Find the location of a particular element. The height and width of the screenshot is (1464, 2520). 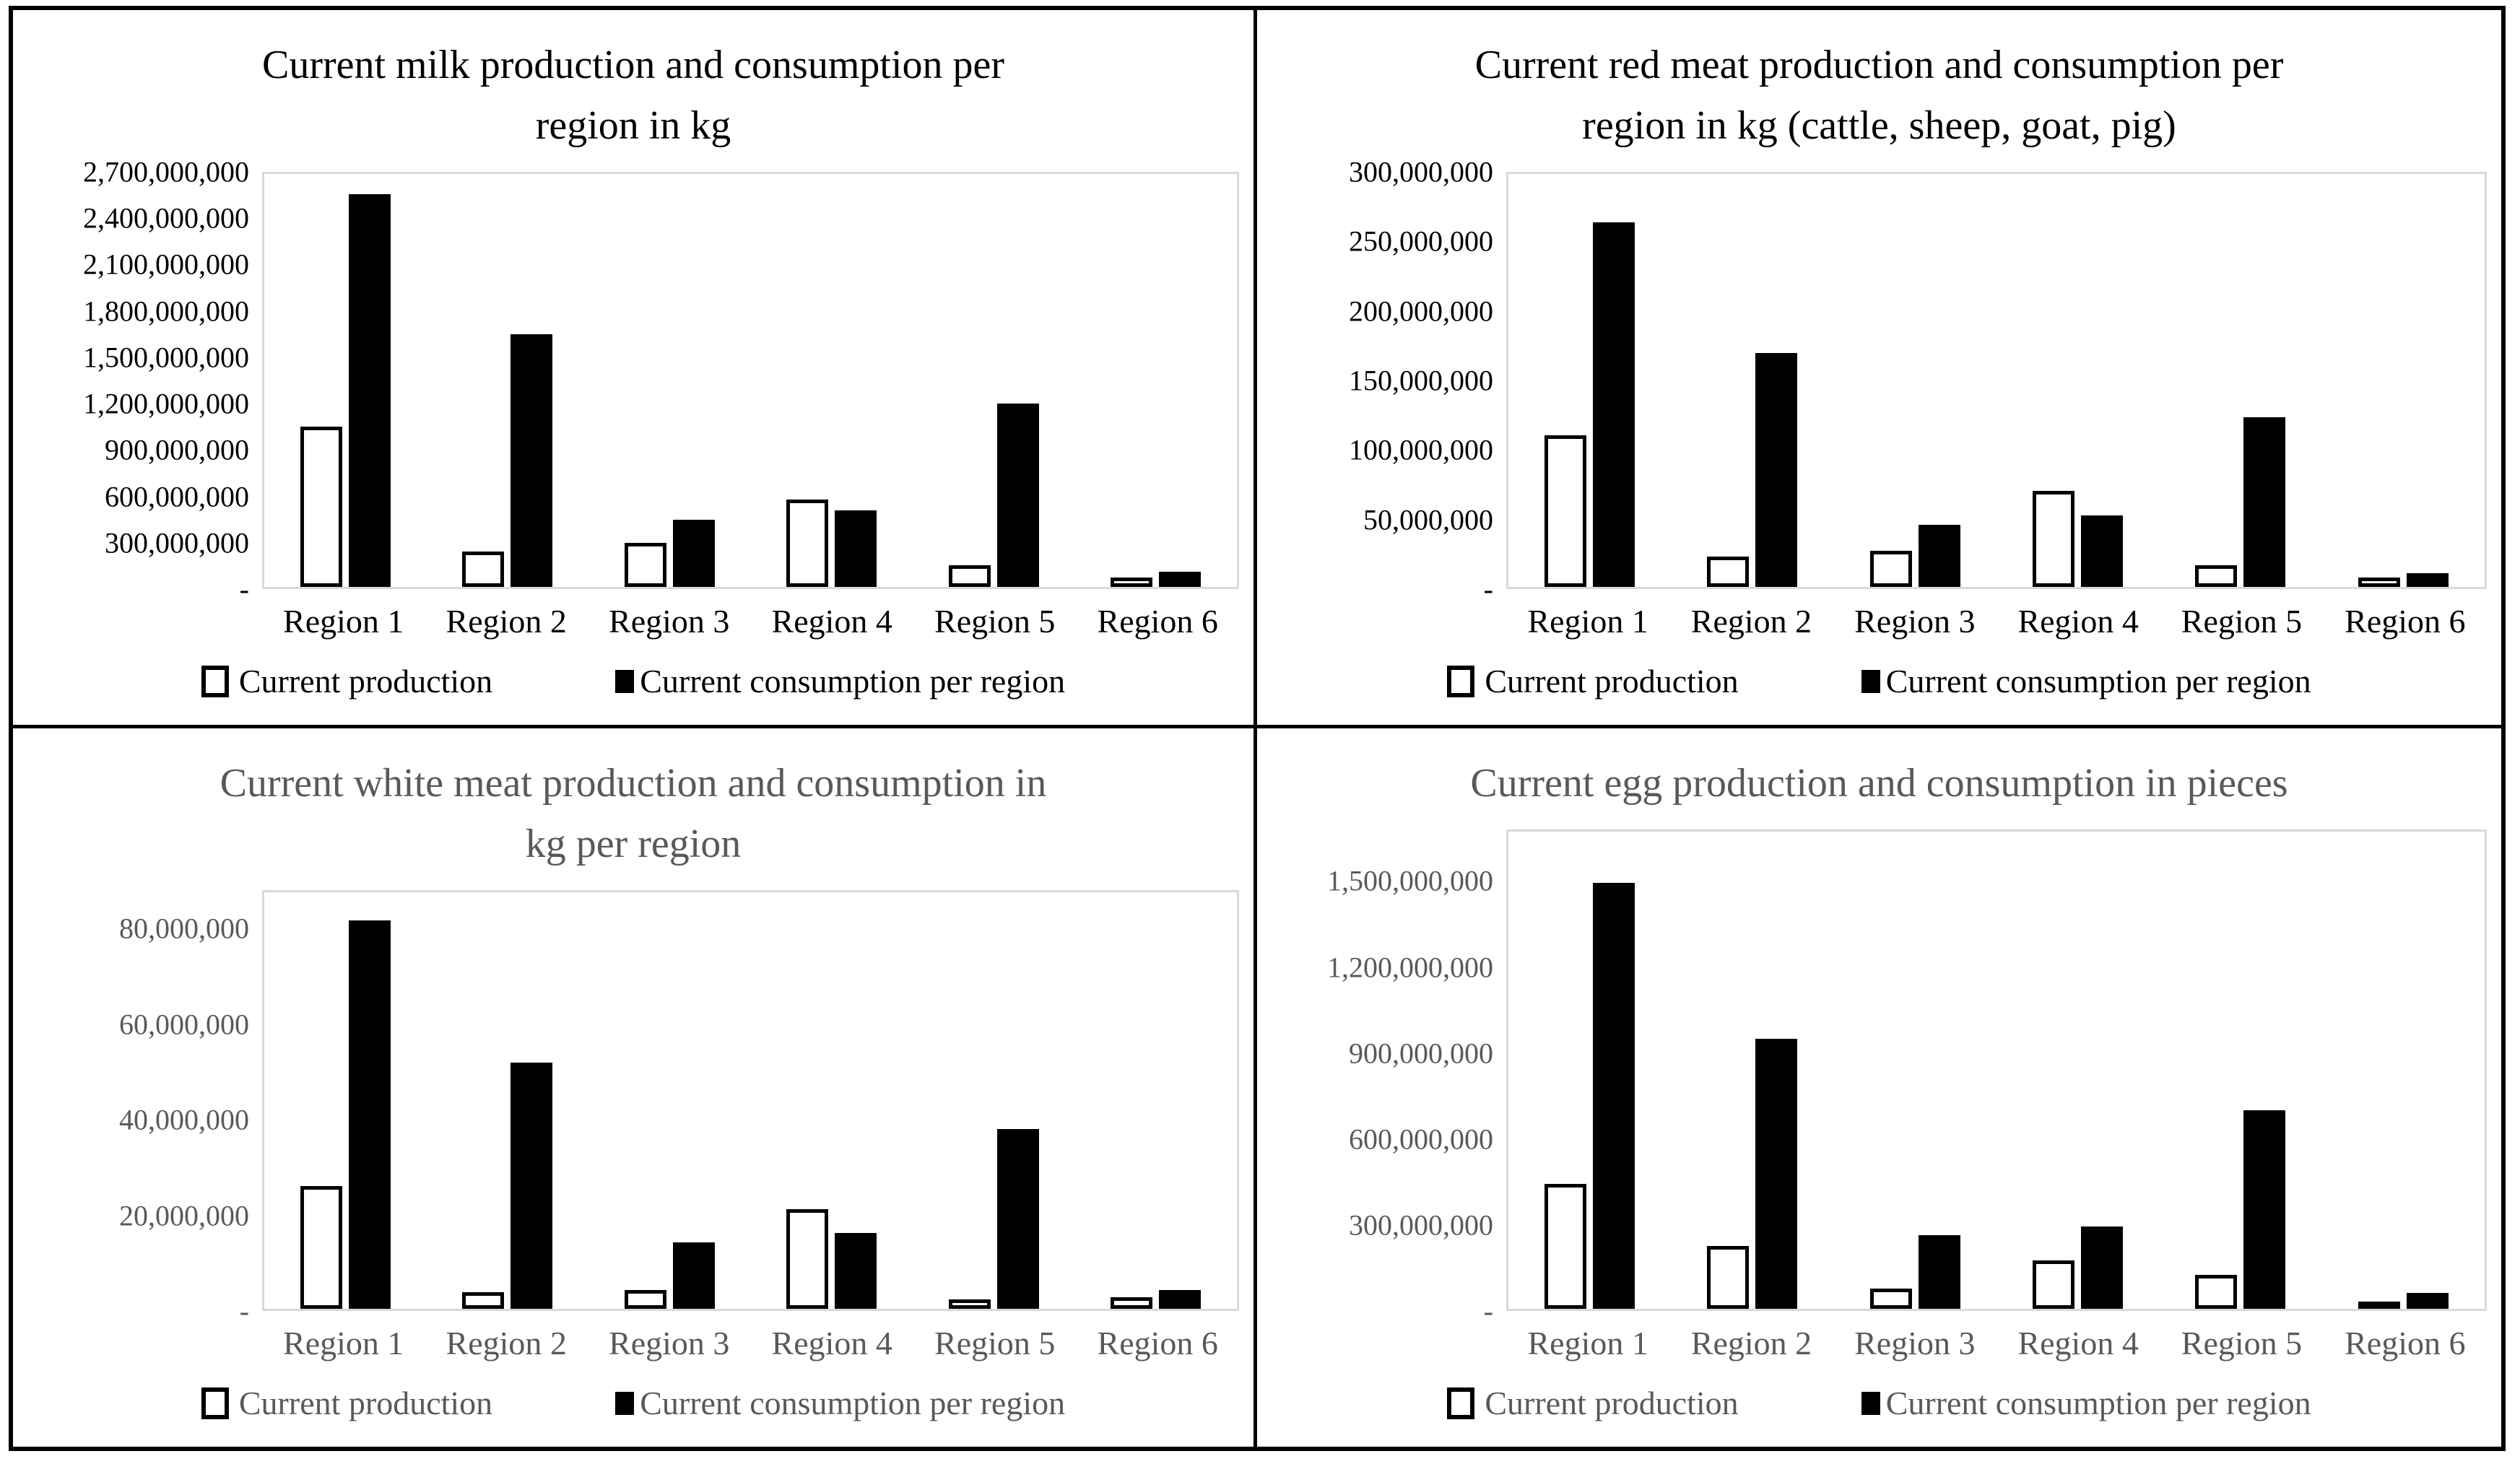

y-tick-label: 300,000,000 is located at coordinates (177, 542).